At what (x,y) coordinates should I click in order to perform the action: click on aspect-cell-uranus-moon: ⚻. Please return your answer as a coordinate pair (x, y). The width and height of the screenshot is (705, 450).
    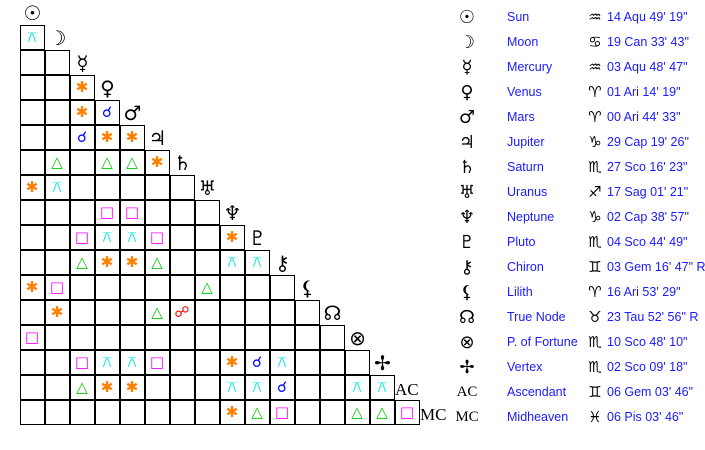
    Looking at the image, I should click on (57, 187).